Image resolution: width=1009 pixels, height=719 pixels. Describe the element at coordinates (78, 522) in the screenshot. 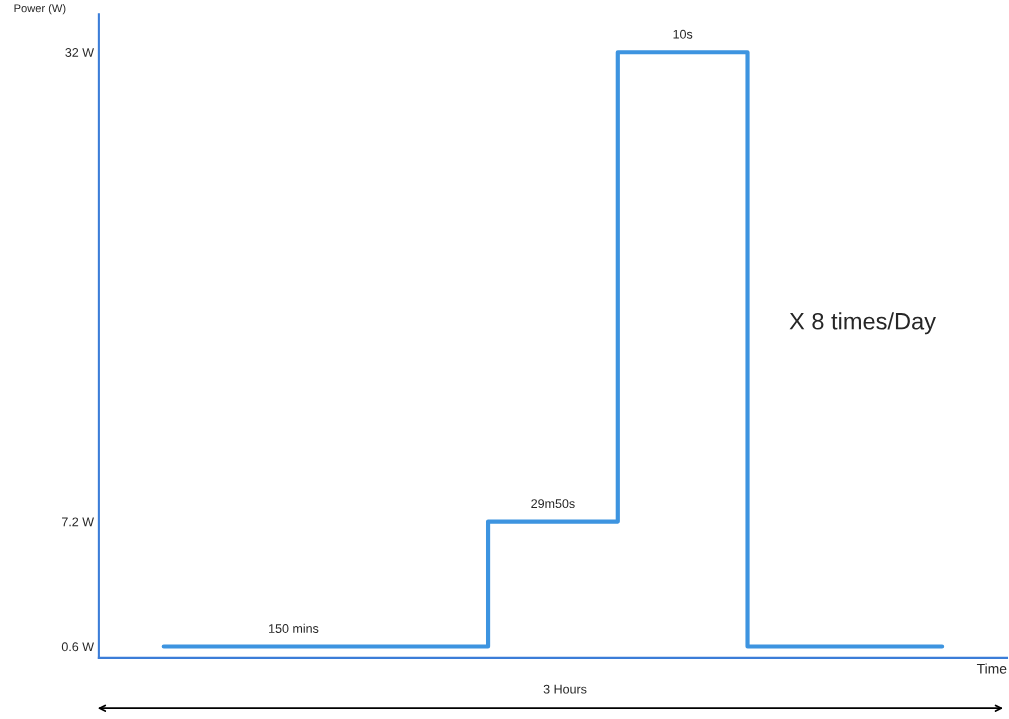

I see `y-tick-label: 7.2 W` at that location.